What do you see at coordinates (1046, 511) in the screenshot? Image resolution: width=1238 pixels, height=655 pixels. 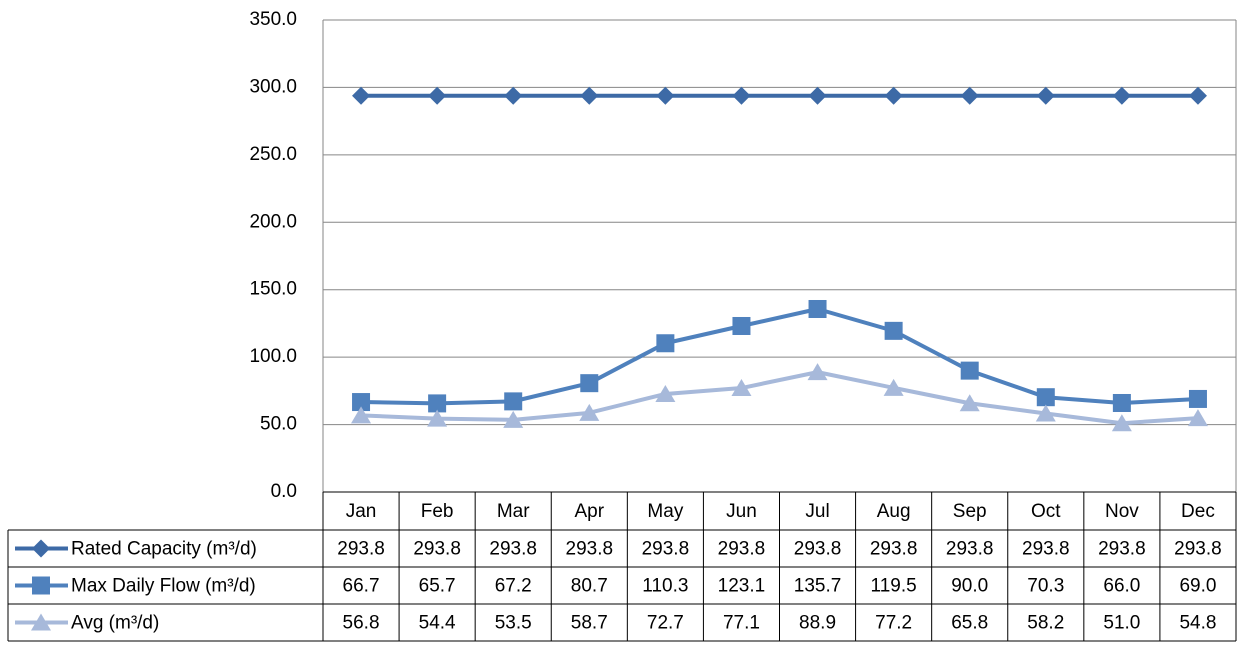 I see `x-tick-label: Oct` at bounding box center [1046, 511].